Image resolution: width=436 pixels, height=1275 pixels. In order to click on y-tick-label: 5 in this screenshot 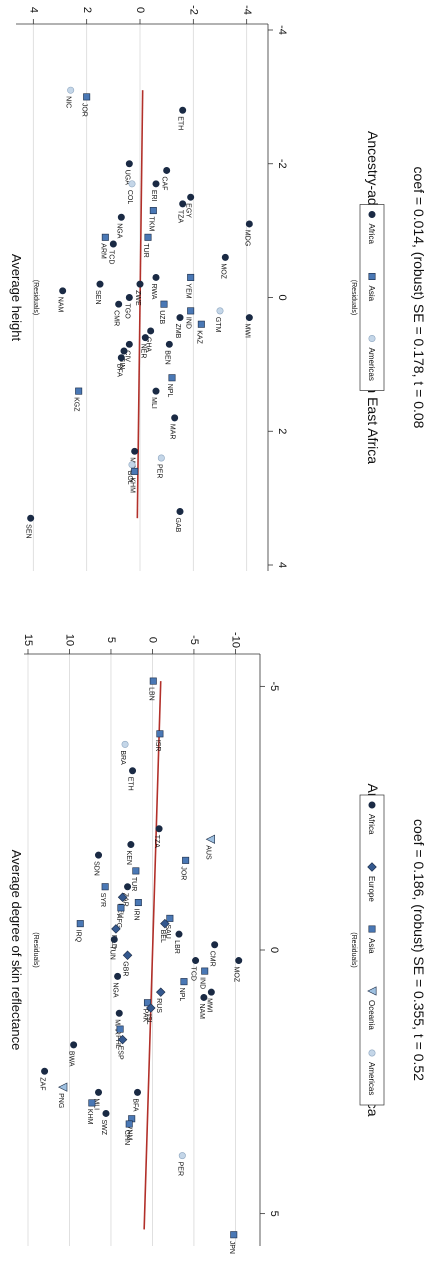, I will do `click(111, 640)`.